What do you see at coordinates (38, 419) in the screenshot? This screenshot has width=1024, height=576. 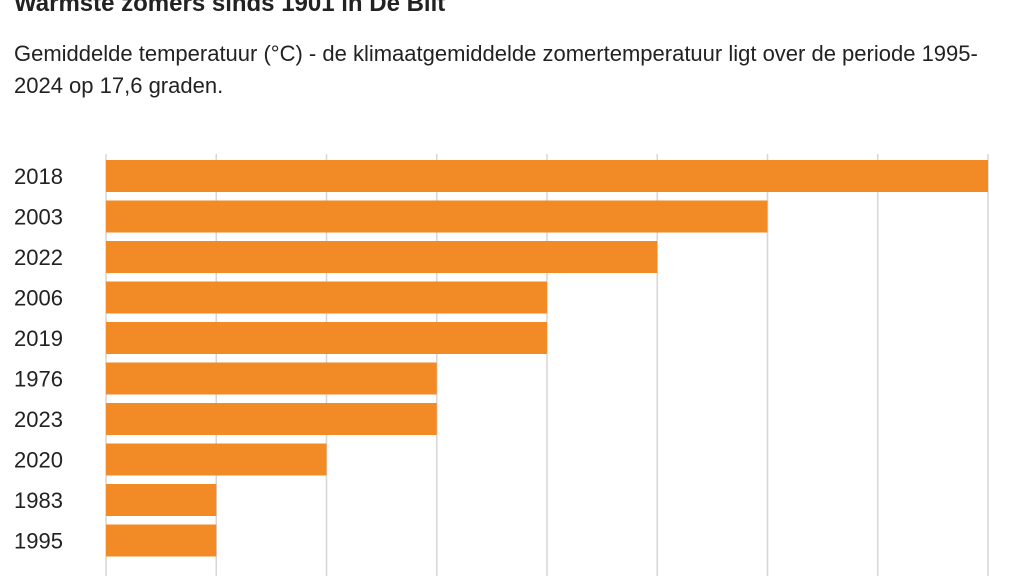 I see `category-label-2023: 2023` at bounding box center [38, 419].